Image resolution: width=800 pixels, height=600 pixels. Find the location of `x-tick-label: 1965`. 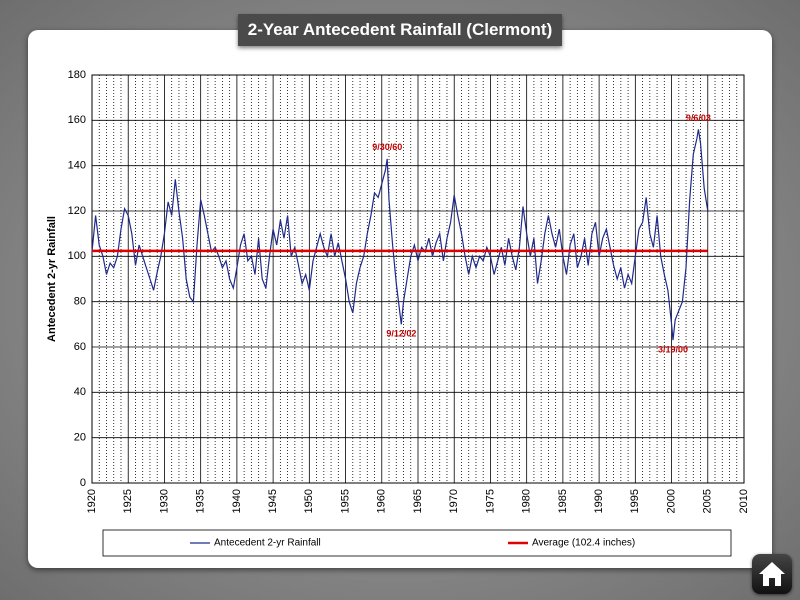

x-tick-label: 1965 is located at coordinates (418, 501).